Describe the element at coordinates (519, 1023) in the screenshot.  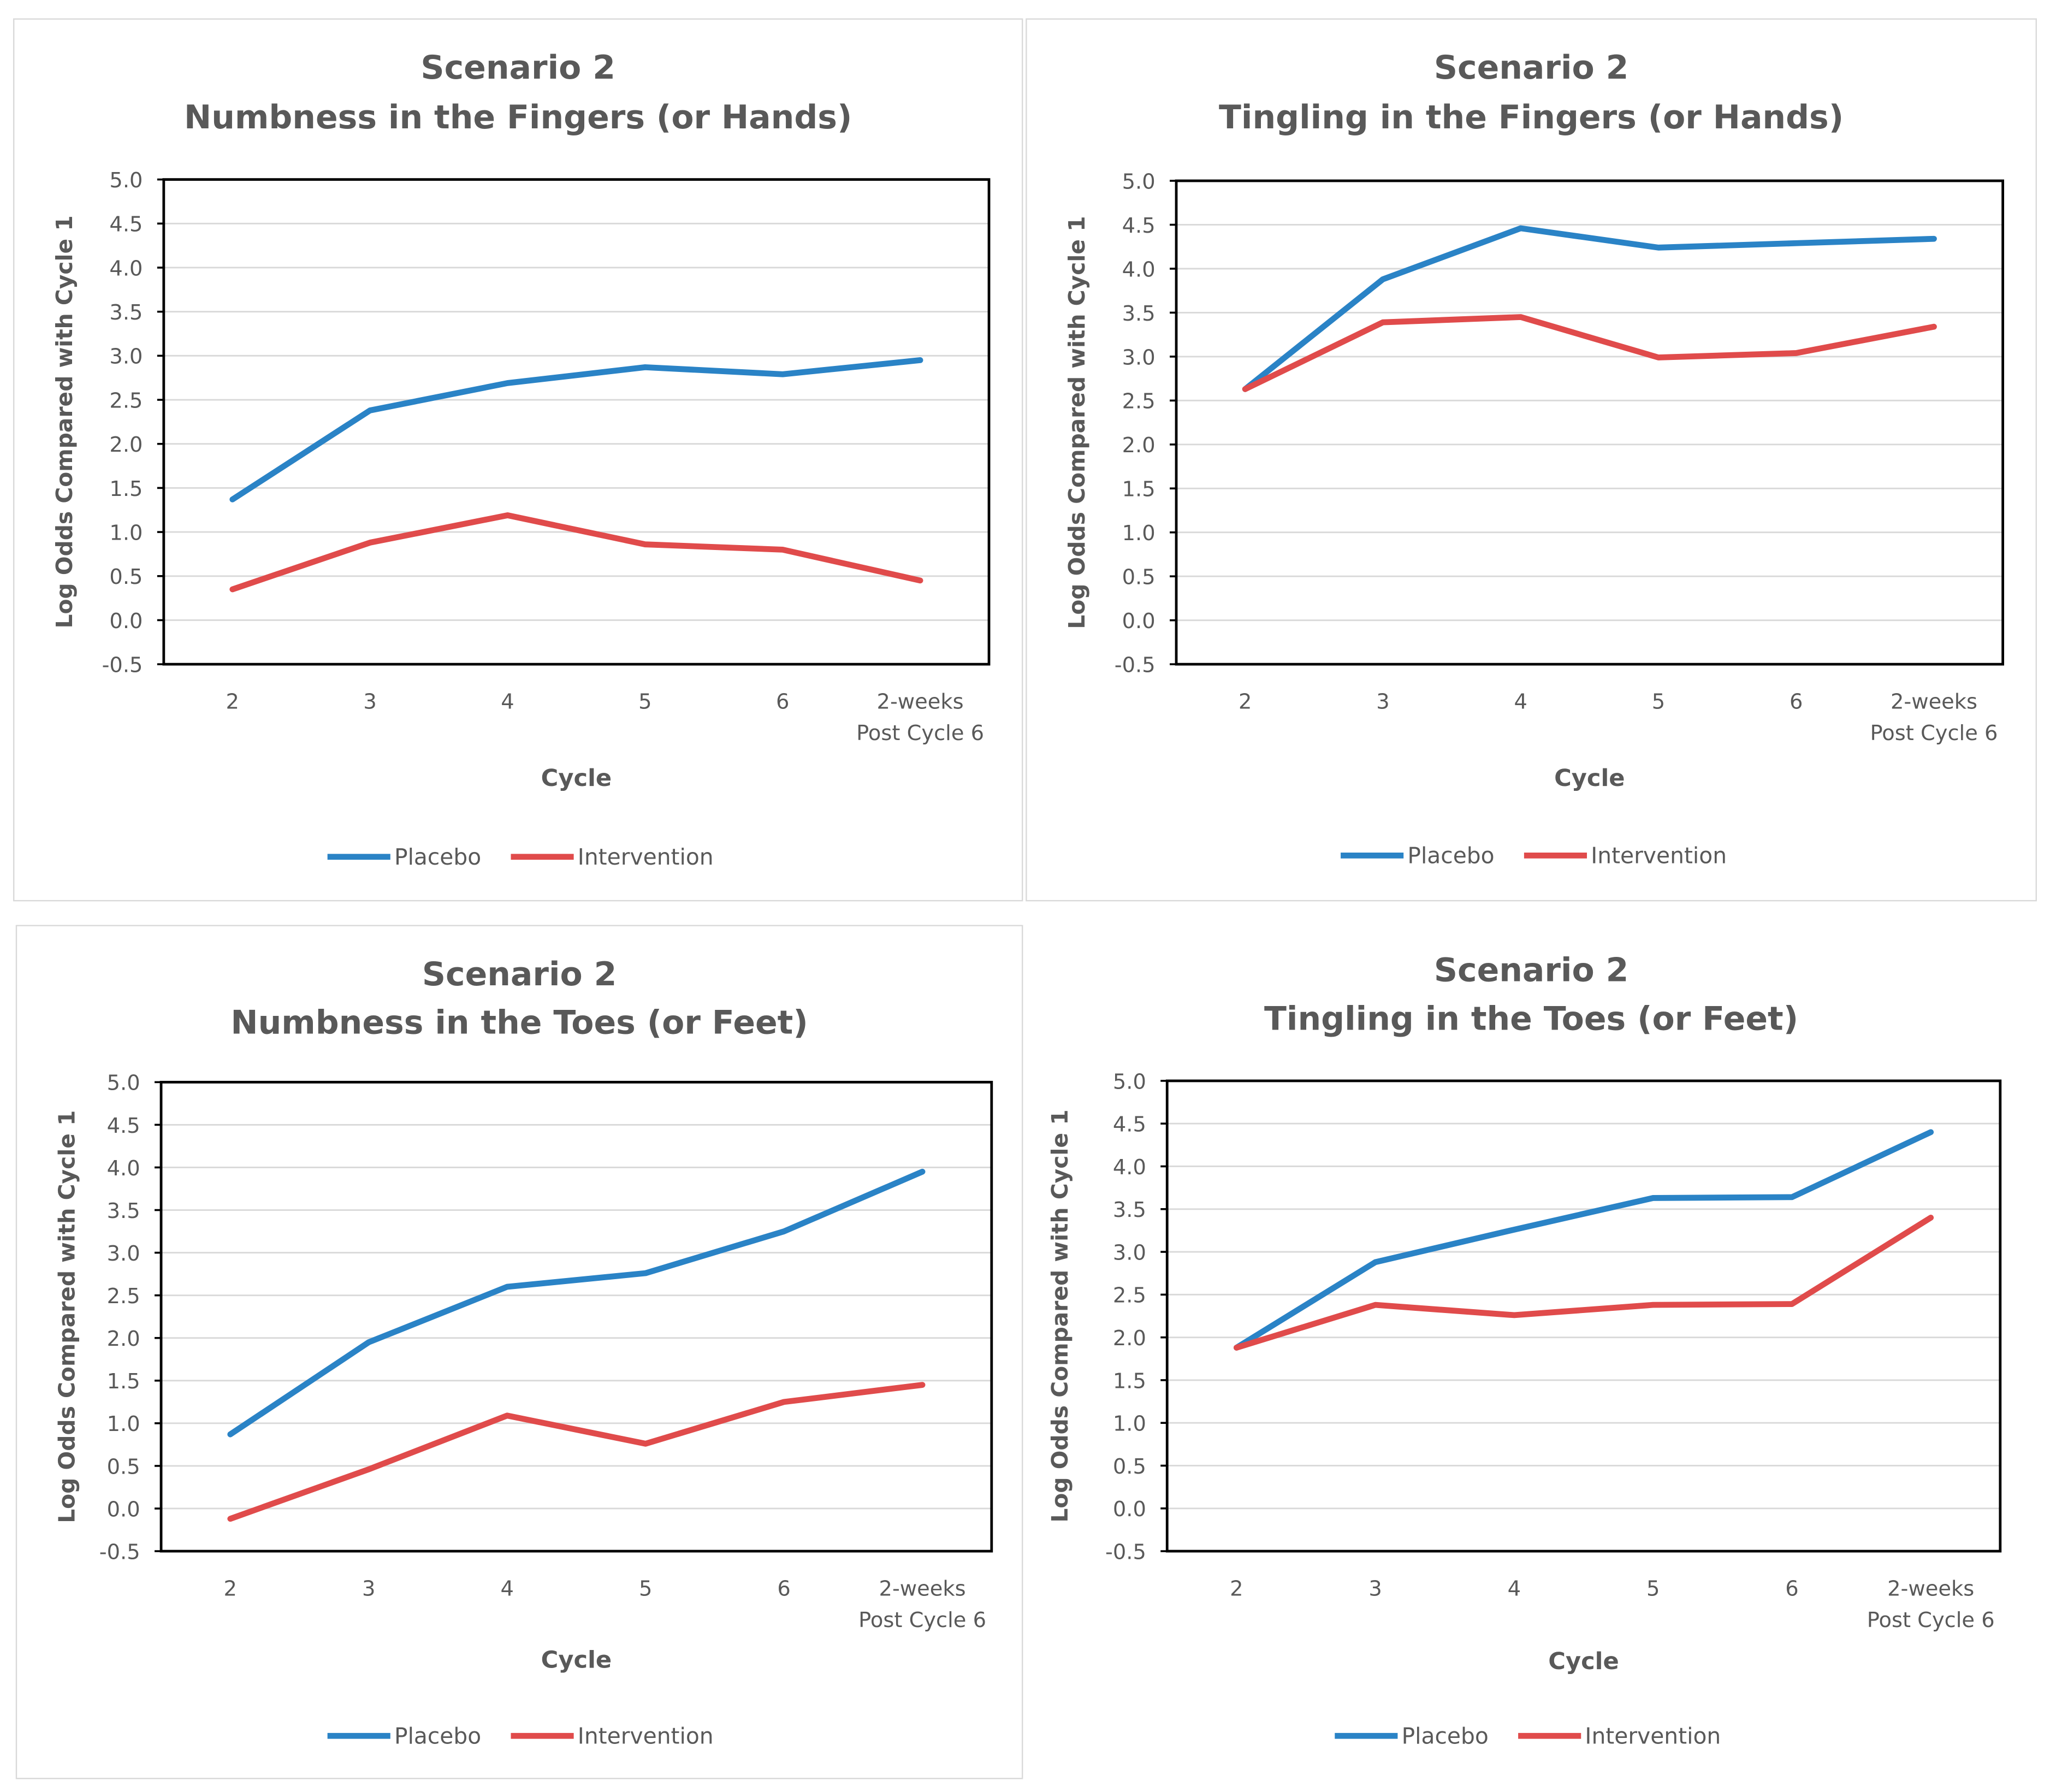
I see `chart-title-line2: Numbness in the Toes (or Feet)` at that location.